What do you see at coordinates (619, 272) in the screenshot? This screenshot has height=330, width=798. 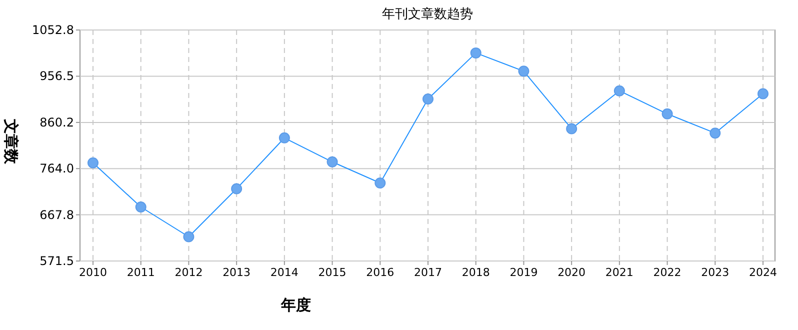 I see `x-tick-label: 2021` at bounding box center [619, 272].